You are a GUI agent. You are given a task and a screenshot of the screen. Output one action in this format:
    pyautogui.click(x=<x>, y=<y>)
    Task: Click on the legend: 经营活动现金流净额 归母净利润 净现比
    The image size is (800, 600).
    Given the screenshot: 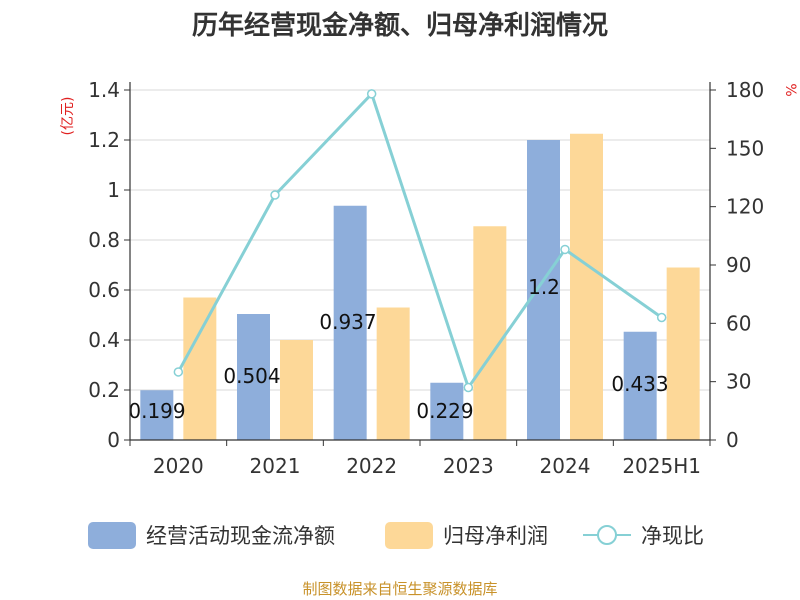 What is the action you would take?
    pyautogui.click(x=396, y=535)
    